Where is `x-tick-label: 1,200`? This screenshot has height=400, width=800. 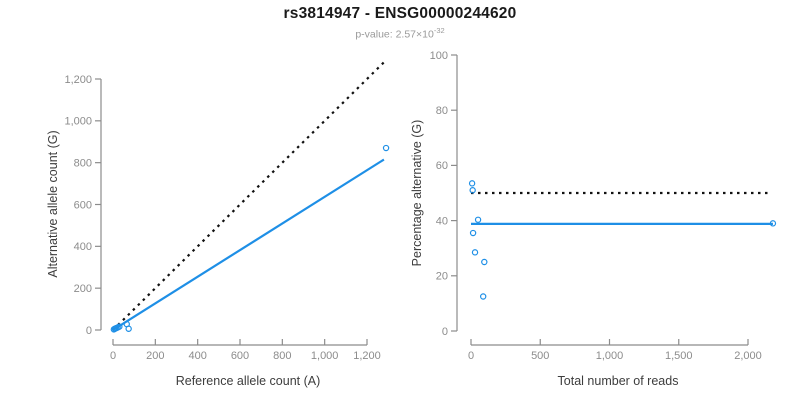
x-tick-label: 1,200 is located at coordinates (367, 356).